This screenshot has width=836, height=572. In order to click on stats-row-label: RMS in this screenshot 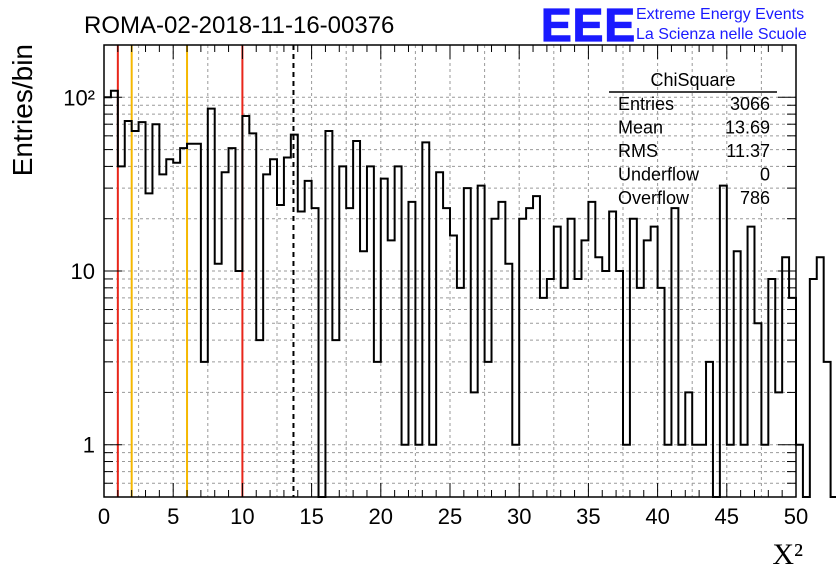, I will do `click(638, 151)`.